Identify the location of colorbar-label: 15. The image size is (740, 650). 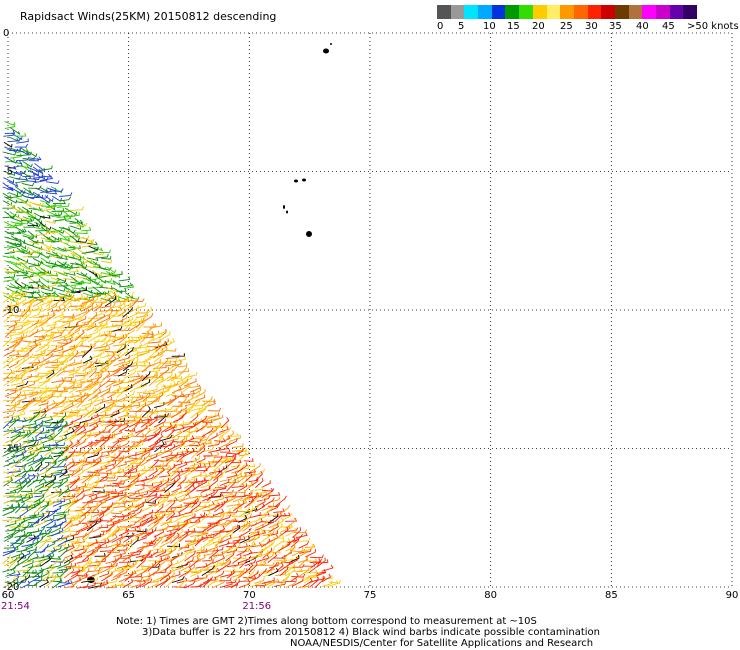
(513, 26).